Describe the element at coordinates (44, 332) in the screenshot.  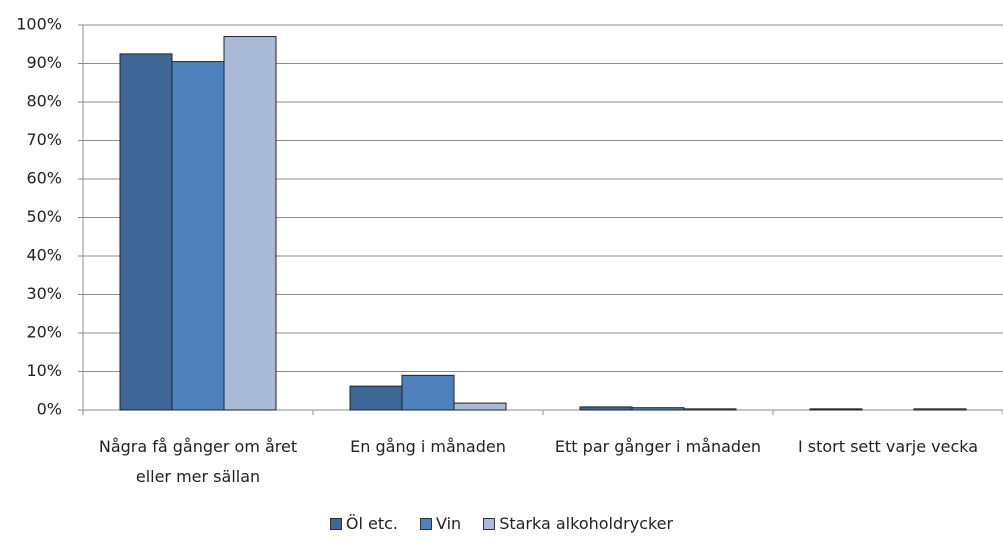
I see `y-tick-label: 20%` at that location.